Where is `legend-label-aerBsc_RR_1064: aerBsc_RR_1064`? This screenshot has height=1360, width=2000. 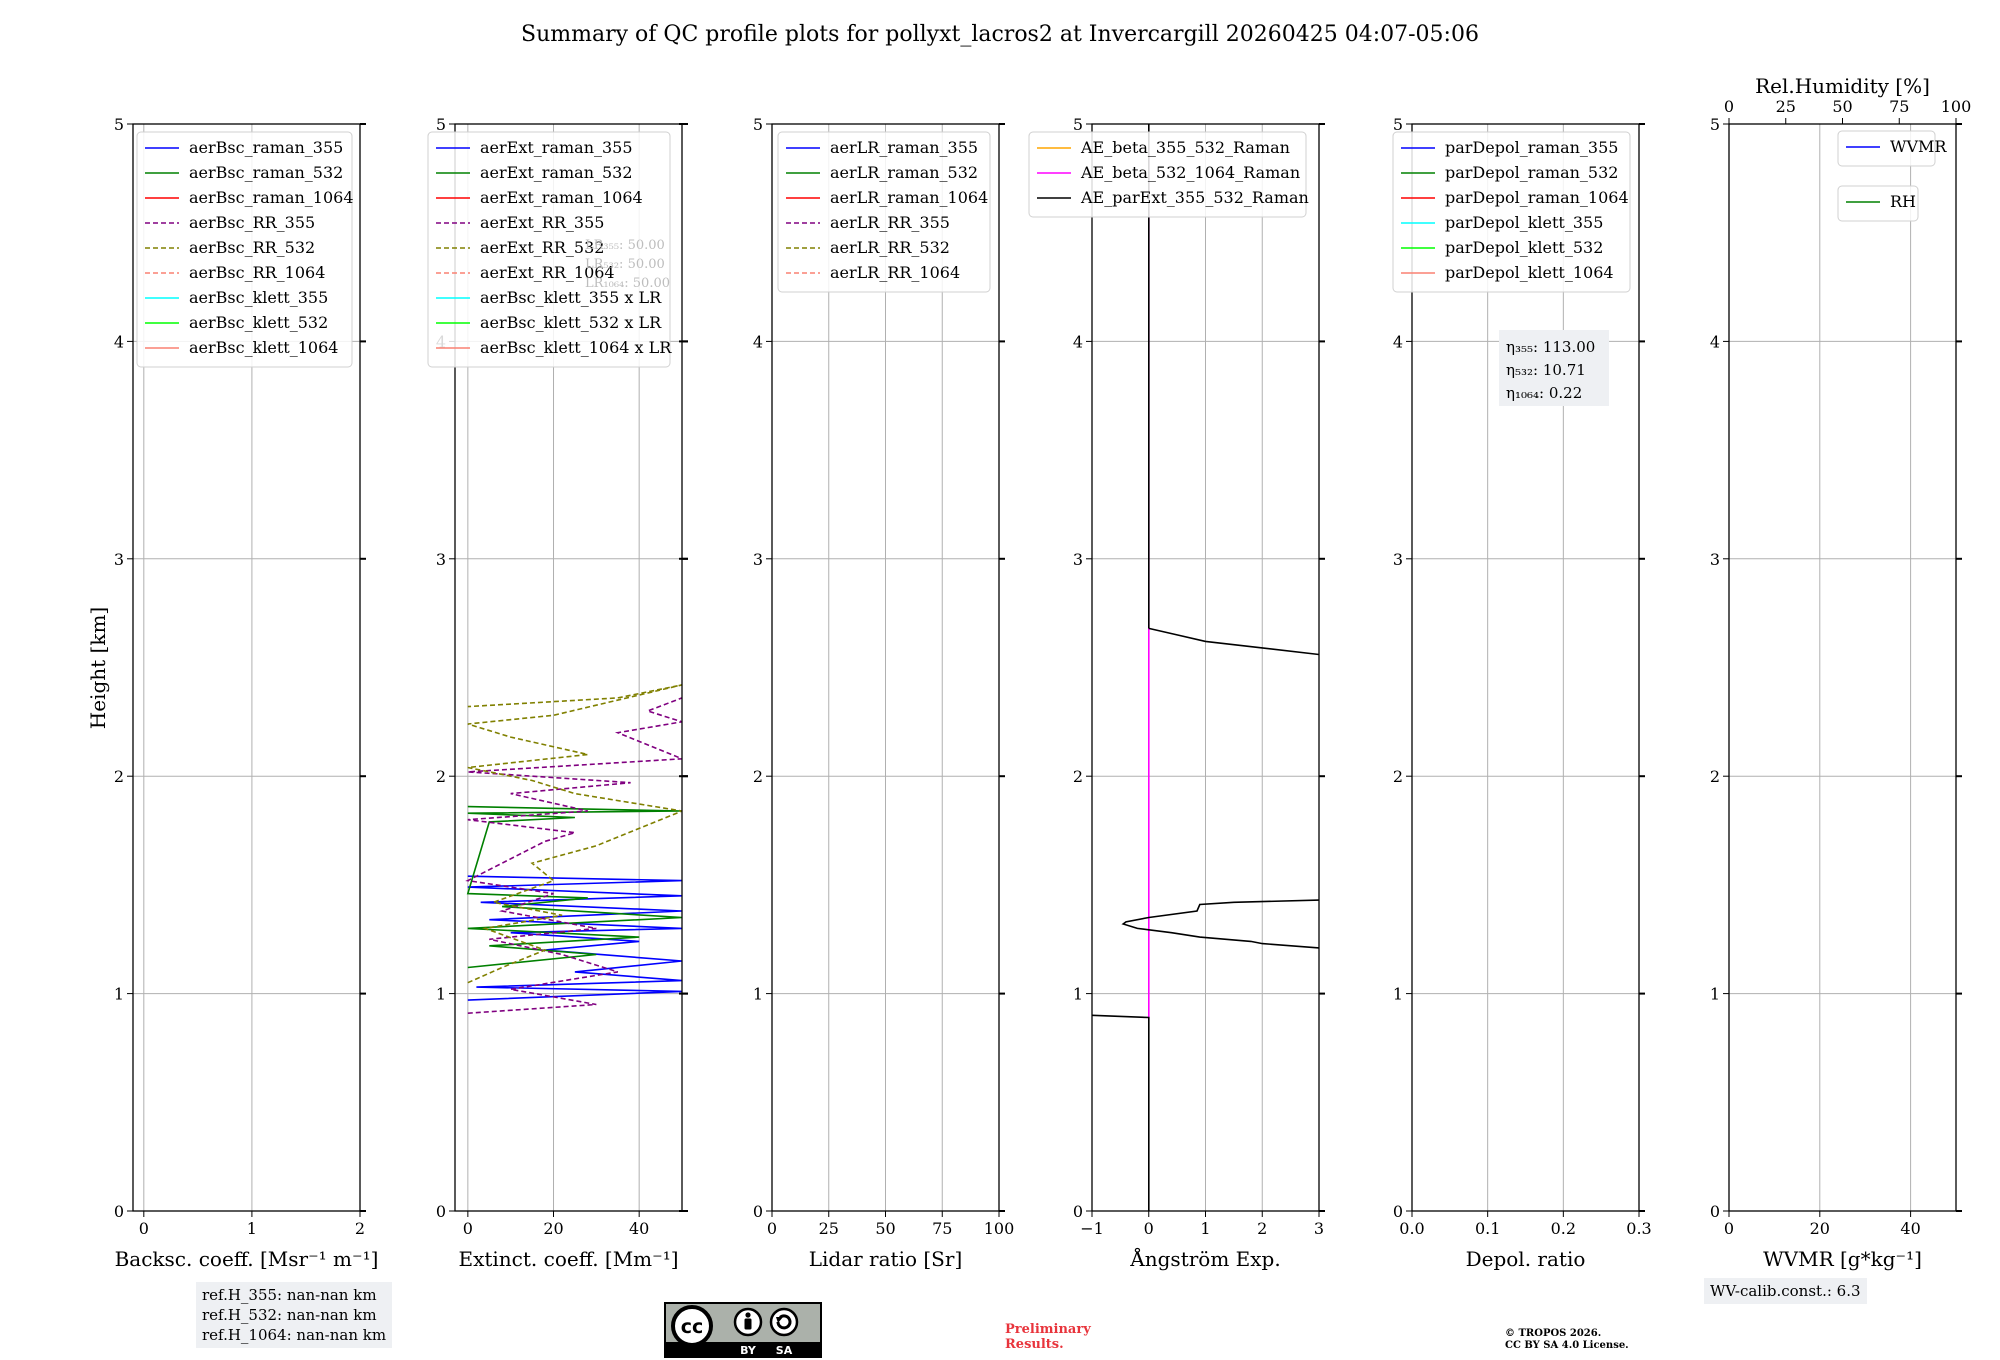
legend-label-aerBsc_RR_1064: aerBsc_RR_1064 is located at coordinates (257, 272).